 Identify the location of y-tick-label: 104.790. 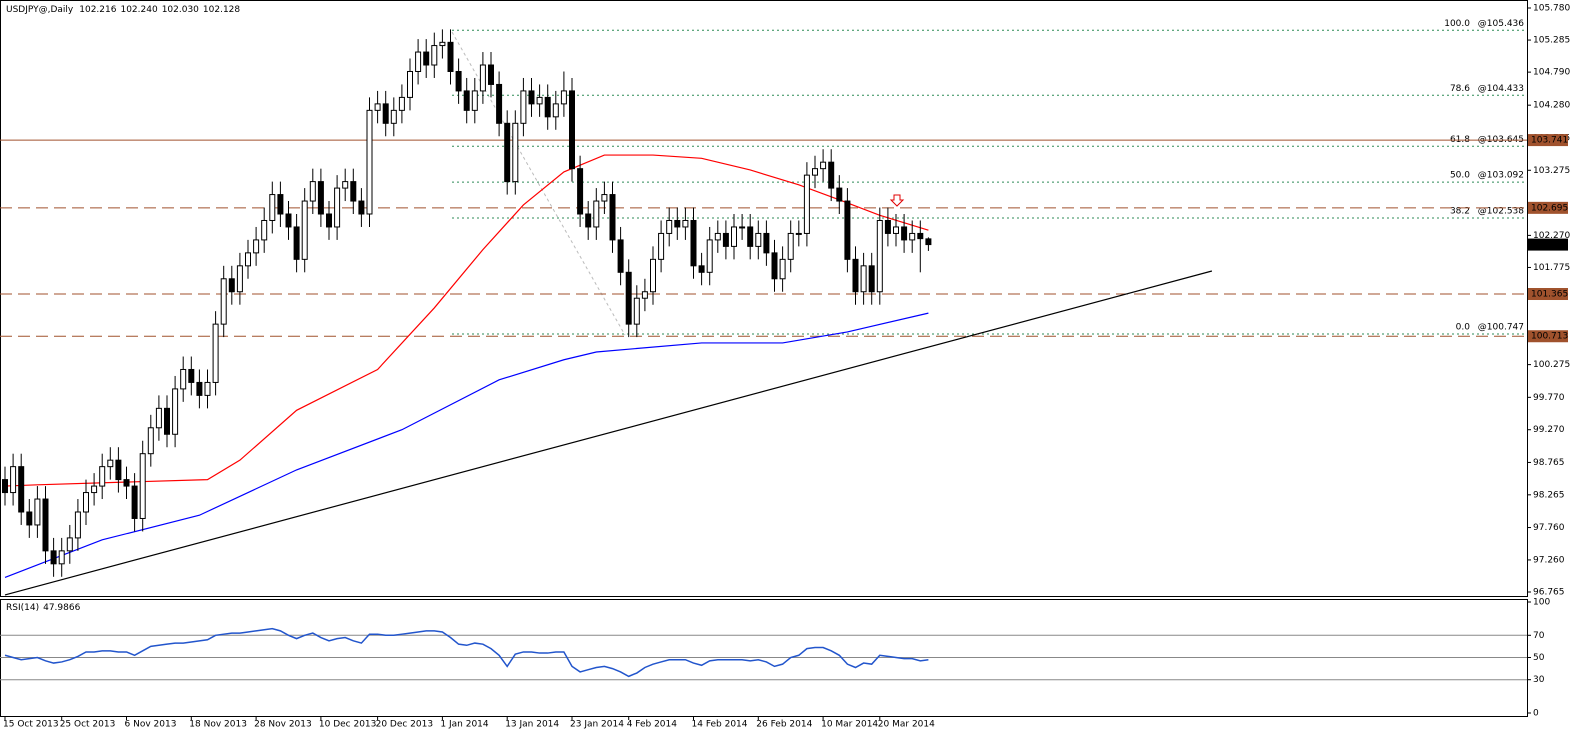
(1551, 73).